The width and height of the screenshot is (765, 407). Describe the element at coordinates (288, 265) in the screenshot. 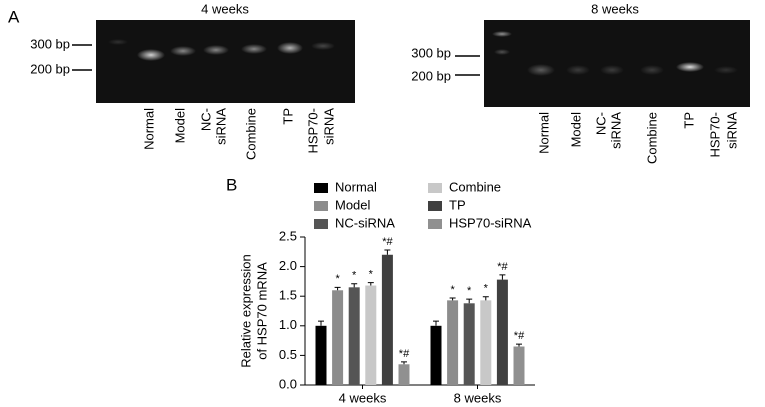

I see `y-tick-label: 2.0` at that location.